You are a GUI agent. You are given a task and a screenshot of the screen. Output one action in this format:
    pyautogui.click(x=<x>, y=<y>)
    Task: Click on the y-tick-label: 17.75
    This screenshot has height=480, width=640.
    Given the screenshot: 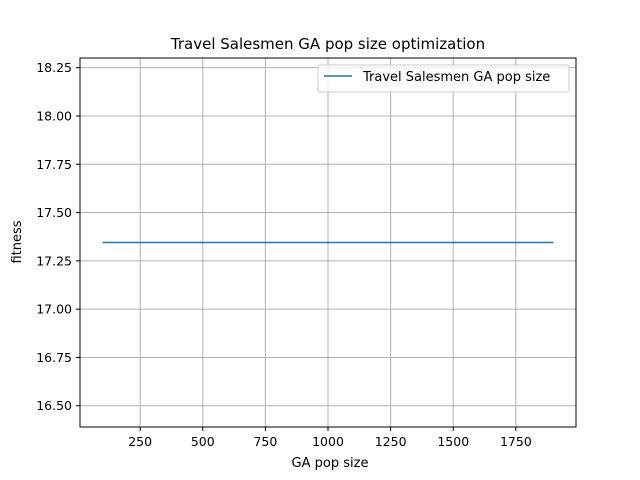 What is the action you would take?
    pyautogui.click(x=54, y=164)
    